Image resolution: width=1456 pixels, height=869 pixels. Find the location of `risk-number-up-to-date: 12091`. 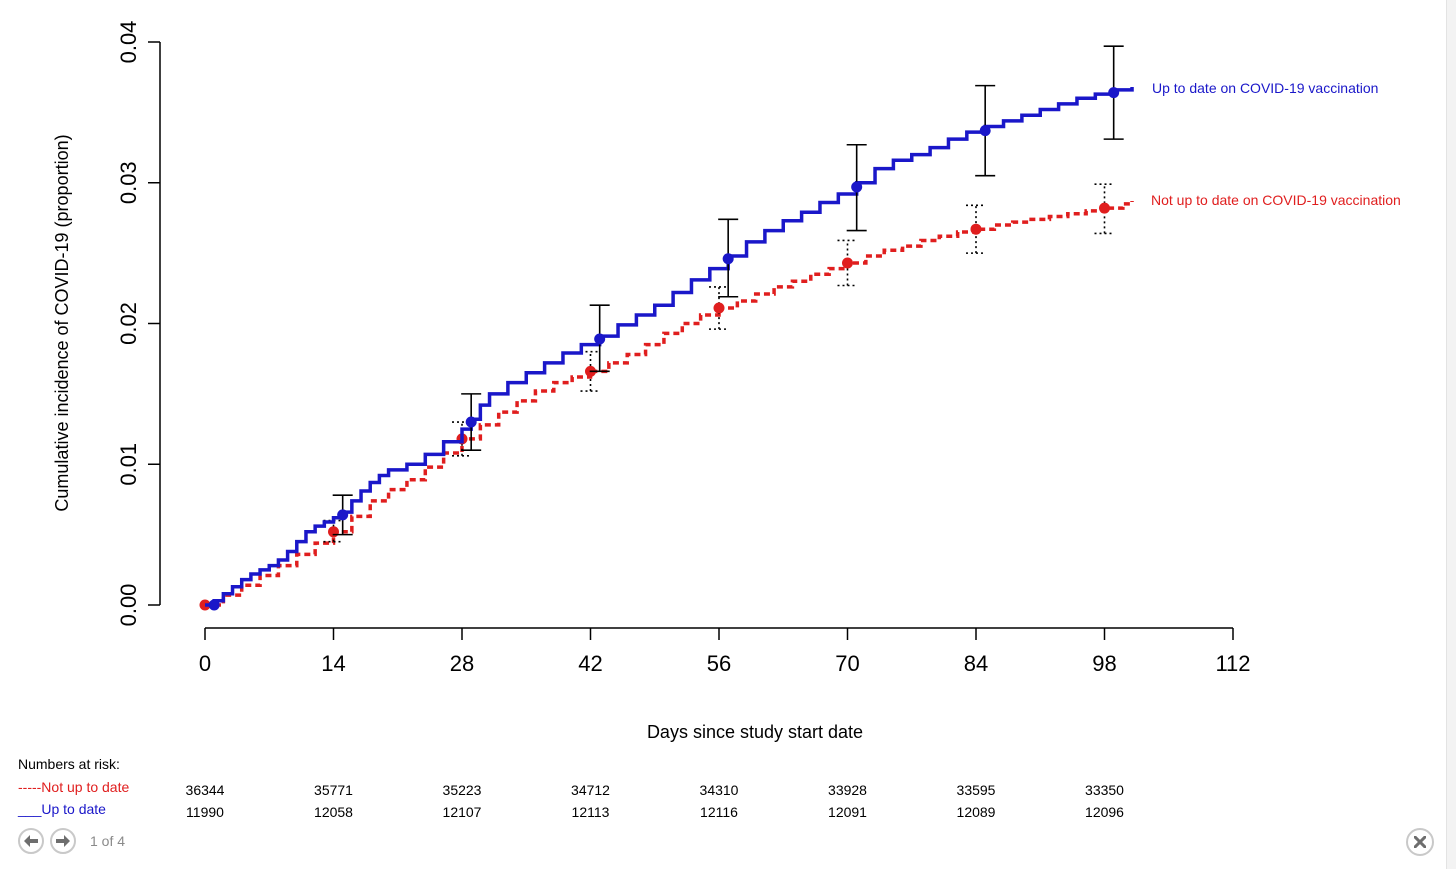

risk-number-up-to-date: 12091 is located at coordinates (847, 812).